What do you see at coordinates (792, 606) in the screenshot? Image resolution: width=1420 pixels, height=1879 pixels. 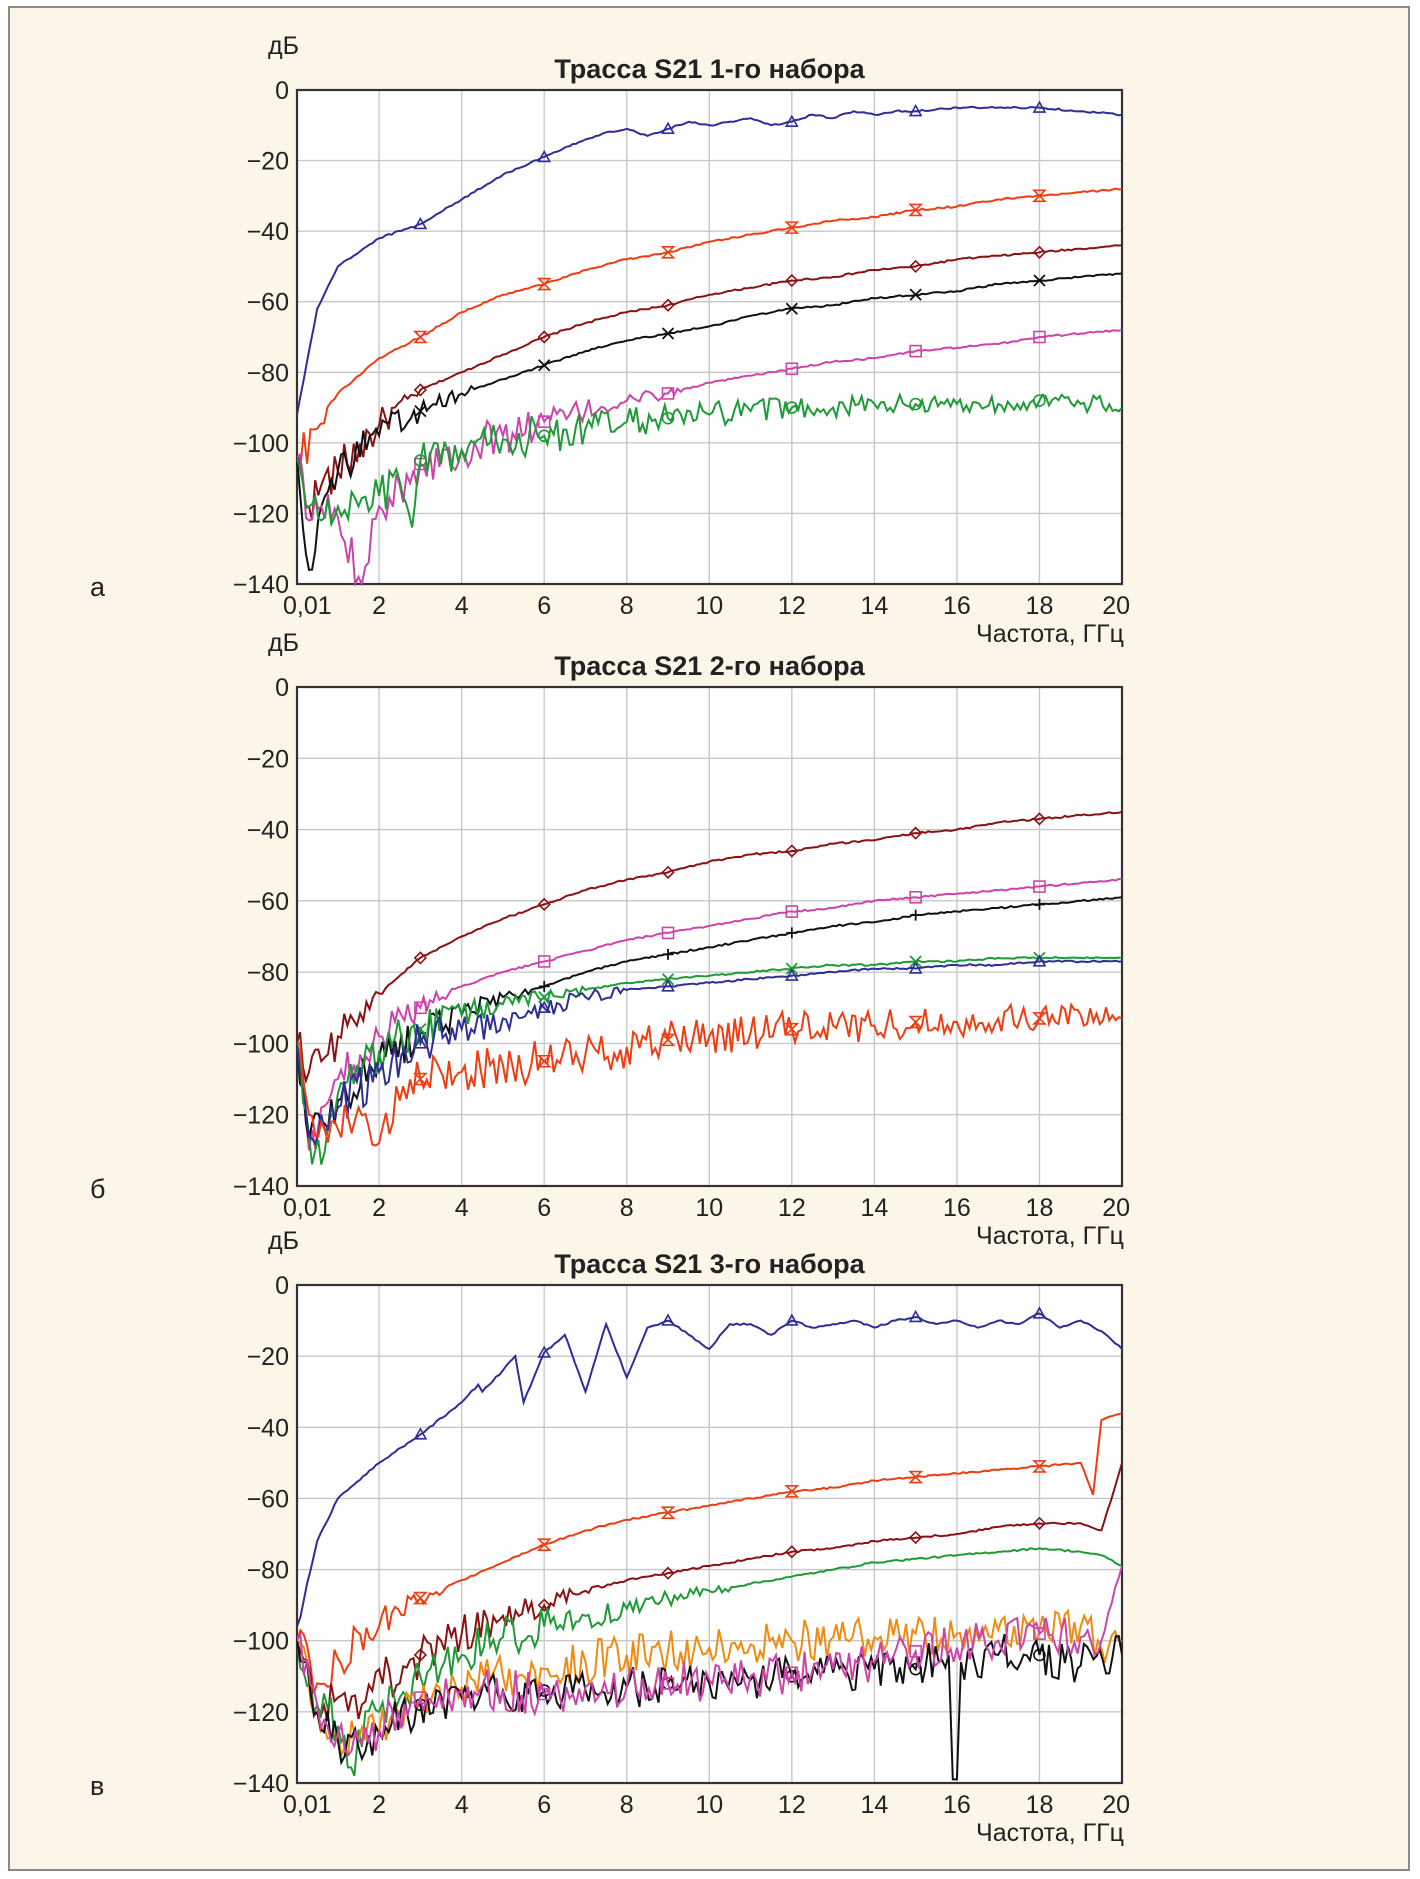 I see `x-tick-label: 12` at bounding box center [792, 606].